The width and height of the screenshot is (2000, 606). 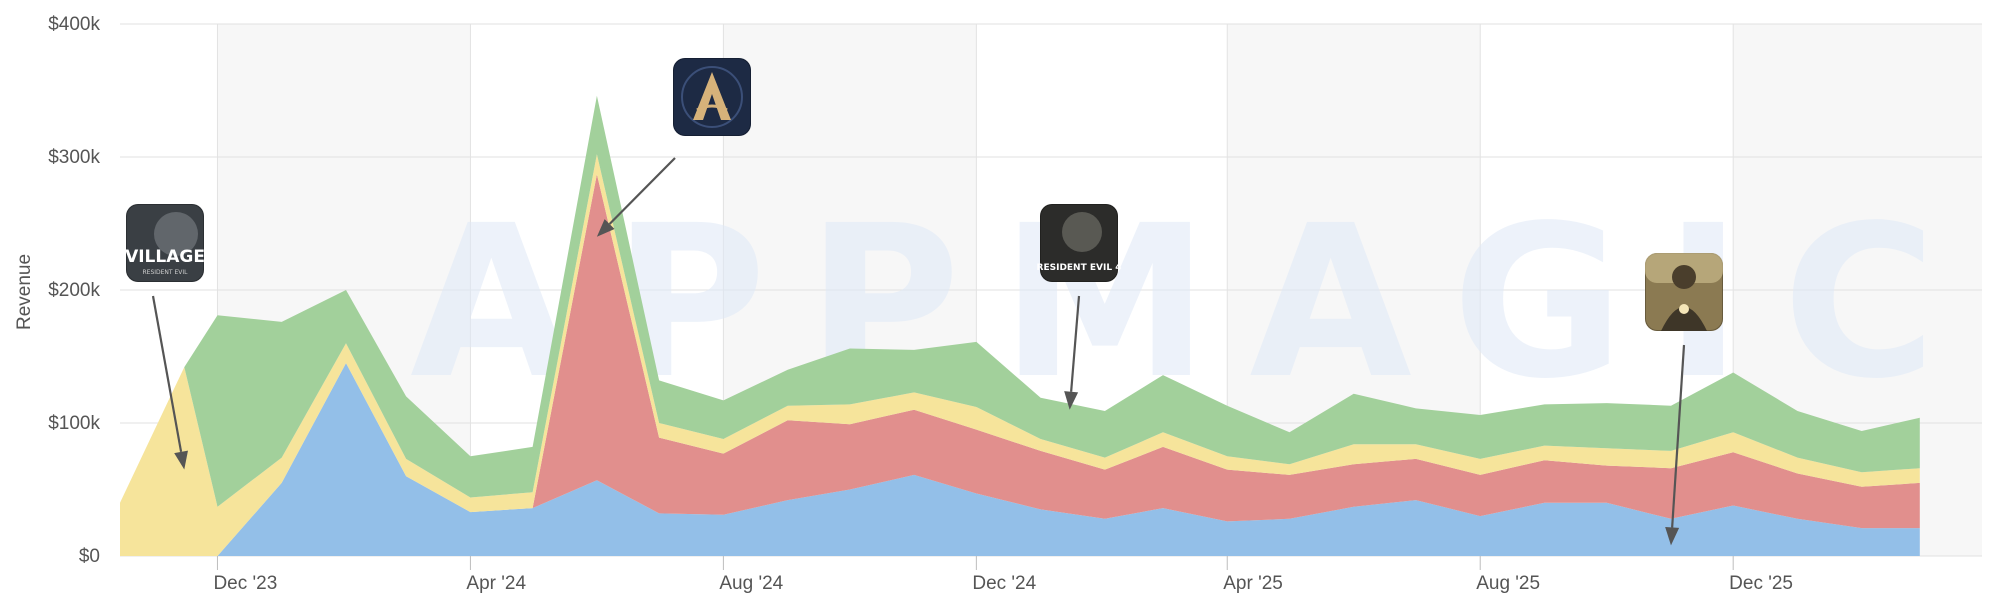 I want to click on resident-evil-4-app-icon-border, so click(x=1079, y=243).